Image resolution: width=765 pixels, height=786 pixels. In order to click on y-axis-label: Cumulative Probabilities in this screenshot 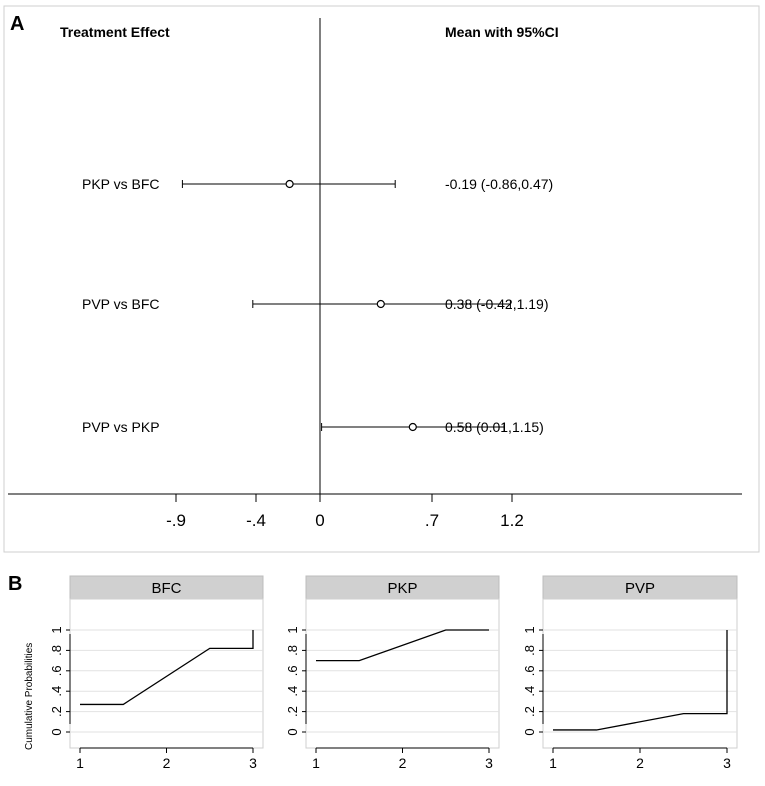, I will do `click(29, 696)`.